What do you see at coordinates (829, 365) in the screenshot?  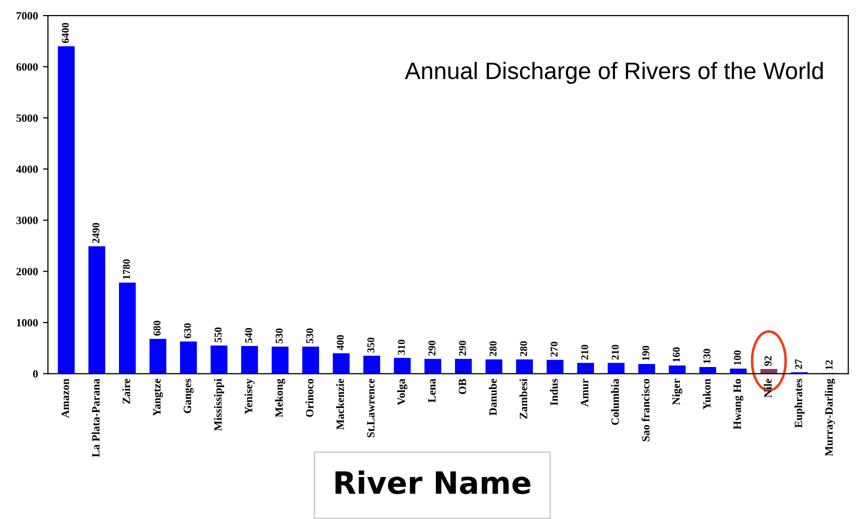 I see `data-label: 12` at bounding box center [829, 365].